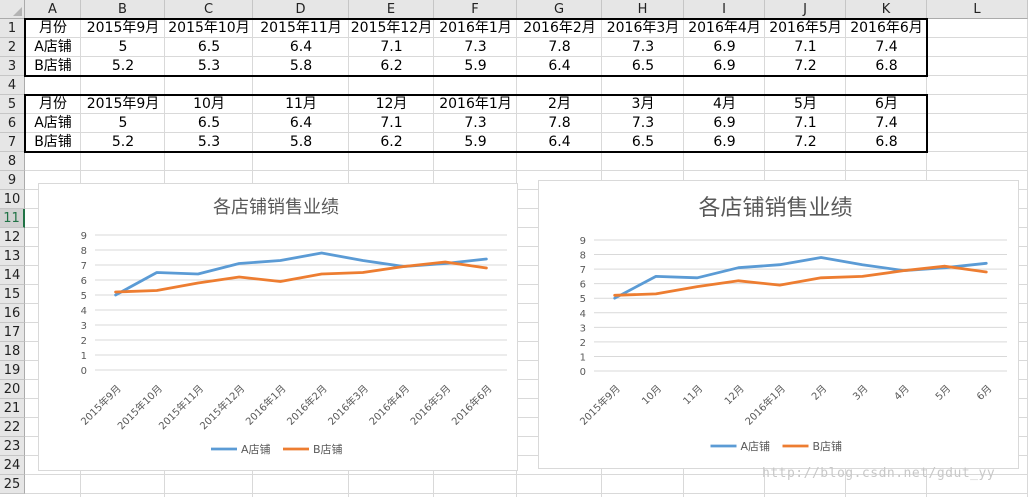 This screenshot has height=497, width=1028. What do you see at coordinates (977, 9) in the screenshot?
I see `column-header-L: L` at bounding box center [977, 9].